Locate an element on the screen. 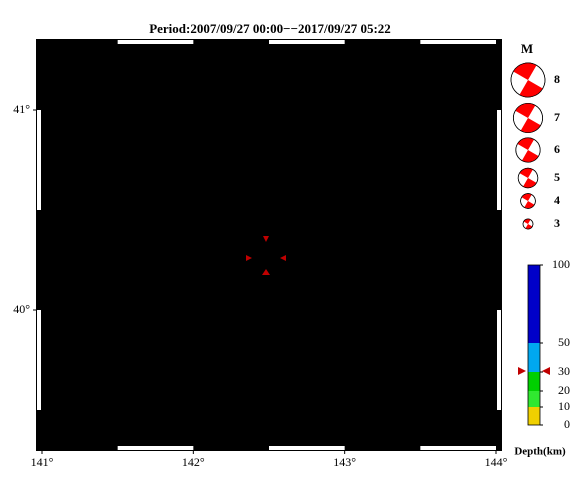  legend-label: 8 is located at coordinates (557, 79).